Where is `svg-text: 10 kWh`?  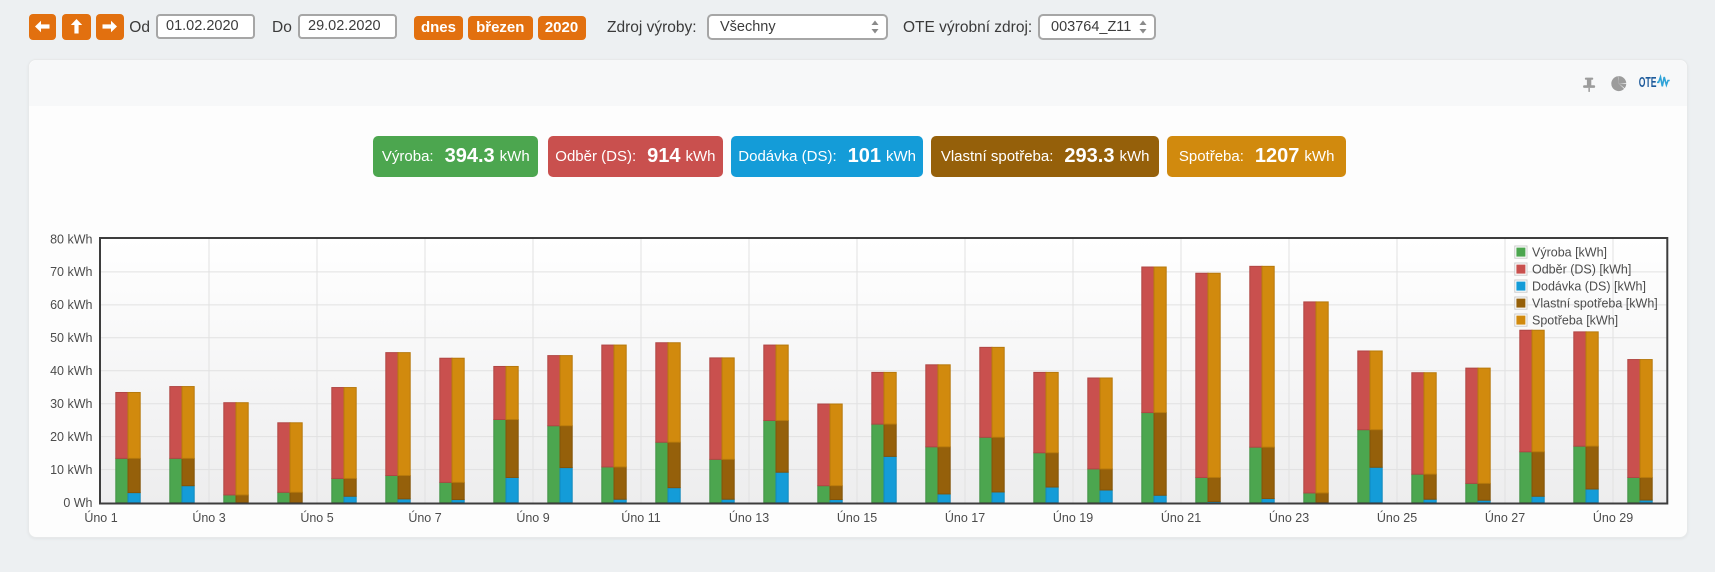
svg-text: 10 kWh is located at coordinates (71, 470).